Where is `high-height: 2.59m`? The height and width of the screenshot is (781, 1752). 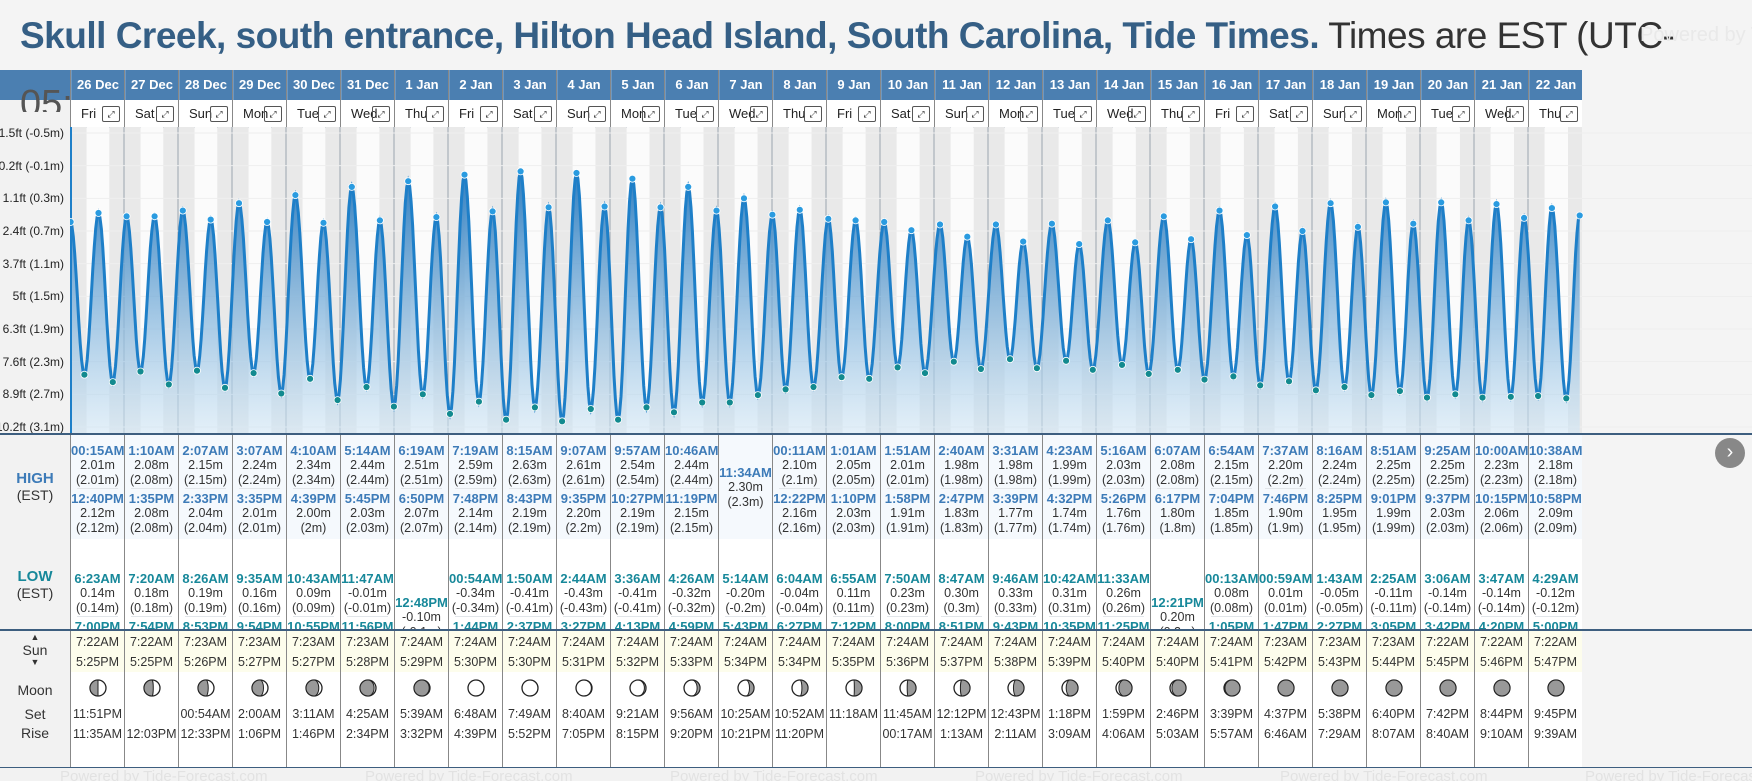 high-height: 2.59m is located at coordinates (475, 465).